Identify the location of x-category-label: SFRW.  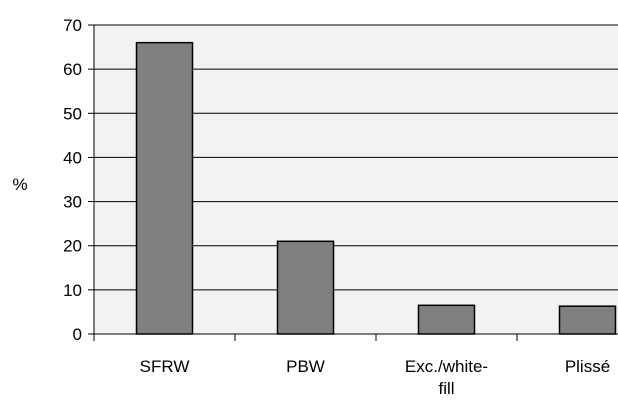
(165, 366).